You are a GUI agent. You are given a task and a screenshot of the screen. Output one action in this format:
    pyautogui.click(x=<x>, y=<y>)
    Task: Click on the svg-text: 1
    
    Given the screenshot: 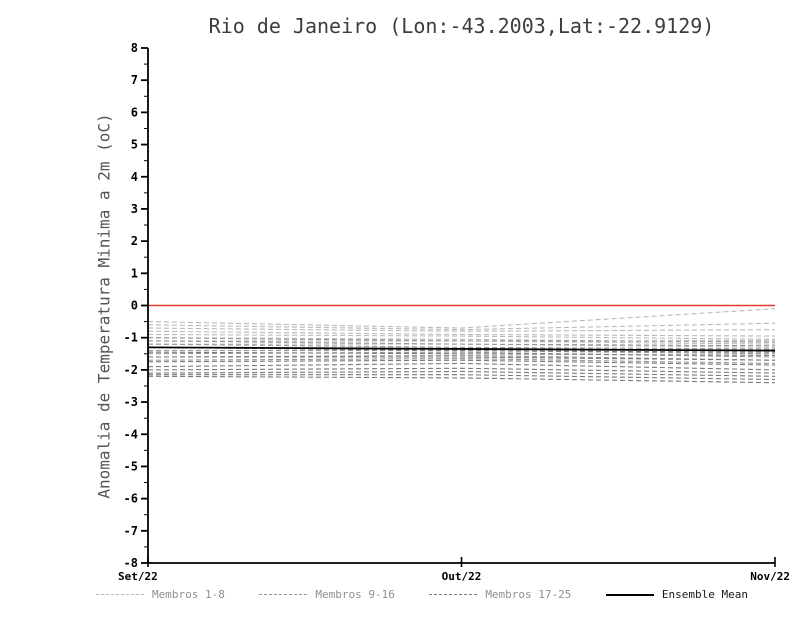 What is the action you would take?
    pyautogui.click(x=134, y=273)
    